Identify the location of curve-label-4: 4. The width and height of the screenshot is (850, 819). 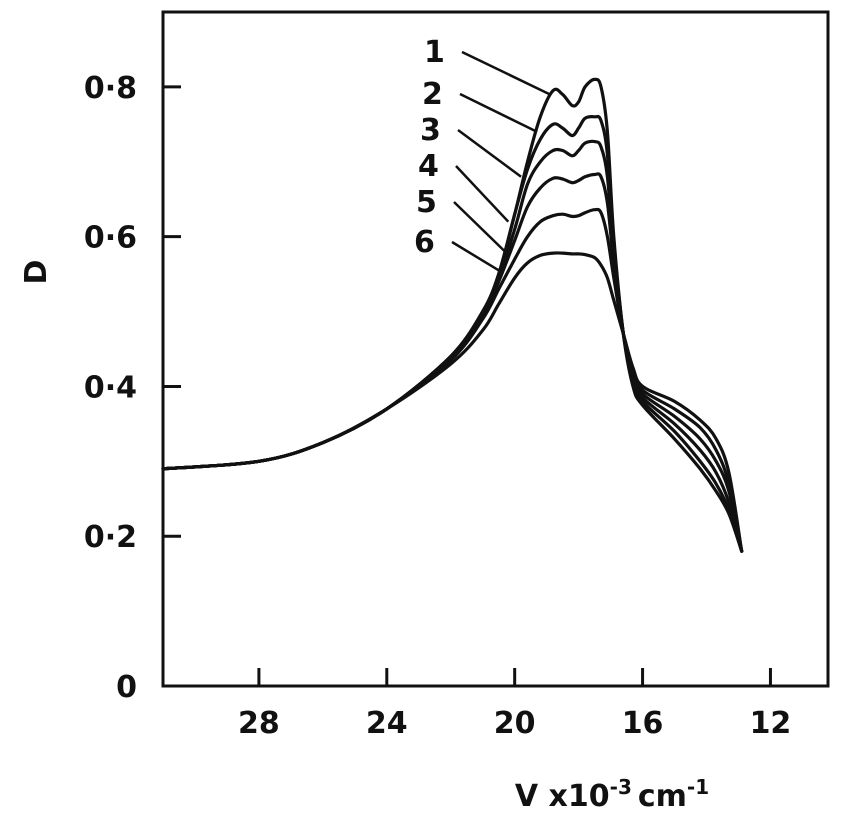
(428, 166).